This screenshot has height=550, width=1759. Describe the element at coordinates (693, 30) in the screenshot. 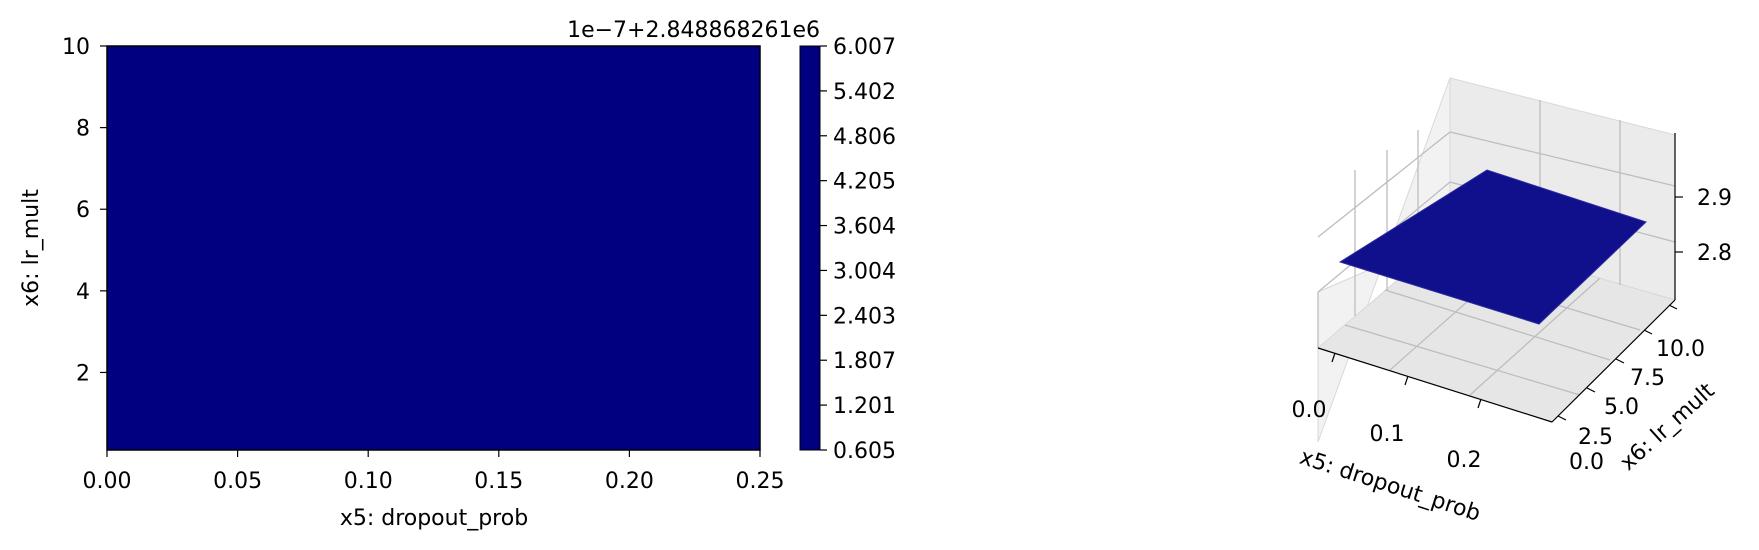

I see `colorbar-offset-label: 1e−7+2.848868261e6` at that location.